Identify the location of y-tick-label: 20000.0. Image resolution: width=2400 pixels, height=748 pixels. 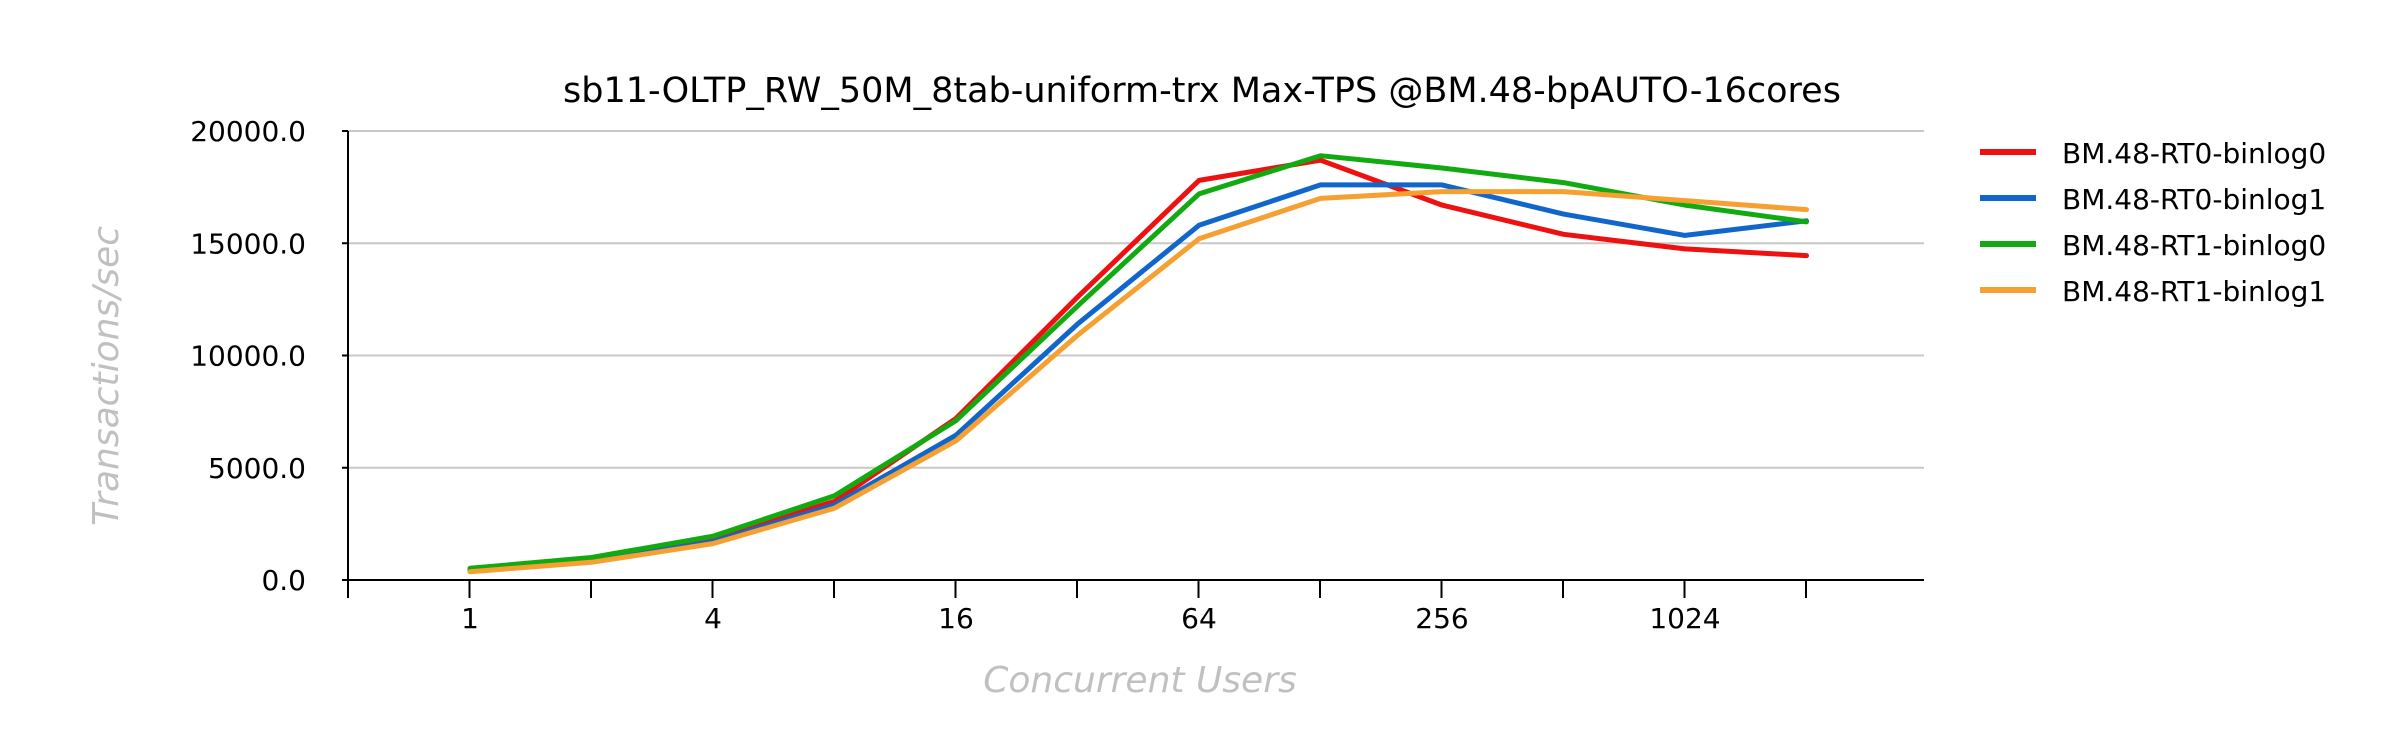
(248, 131).